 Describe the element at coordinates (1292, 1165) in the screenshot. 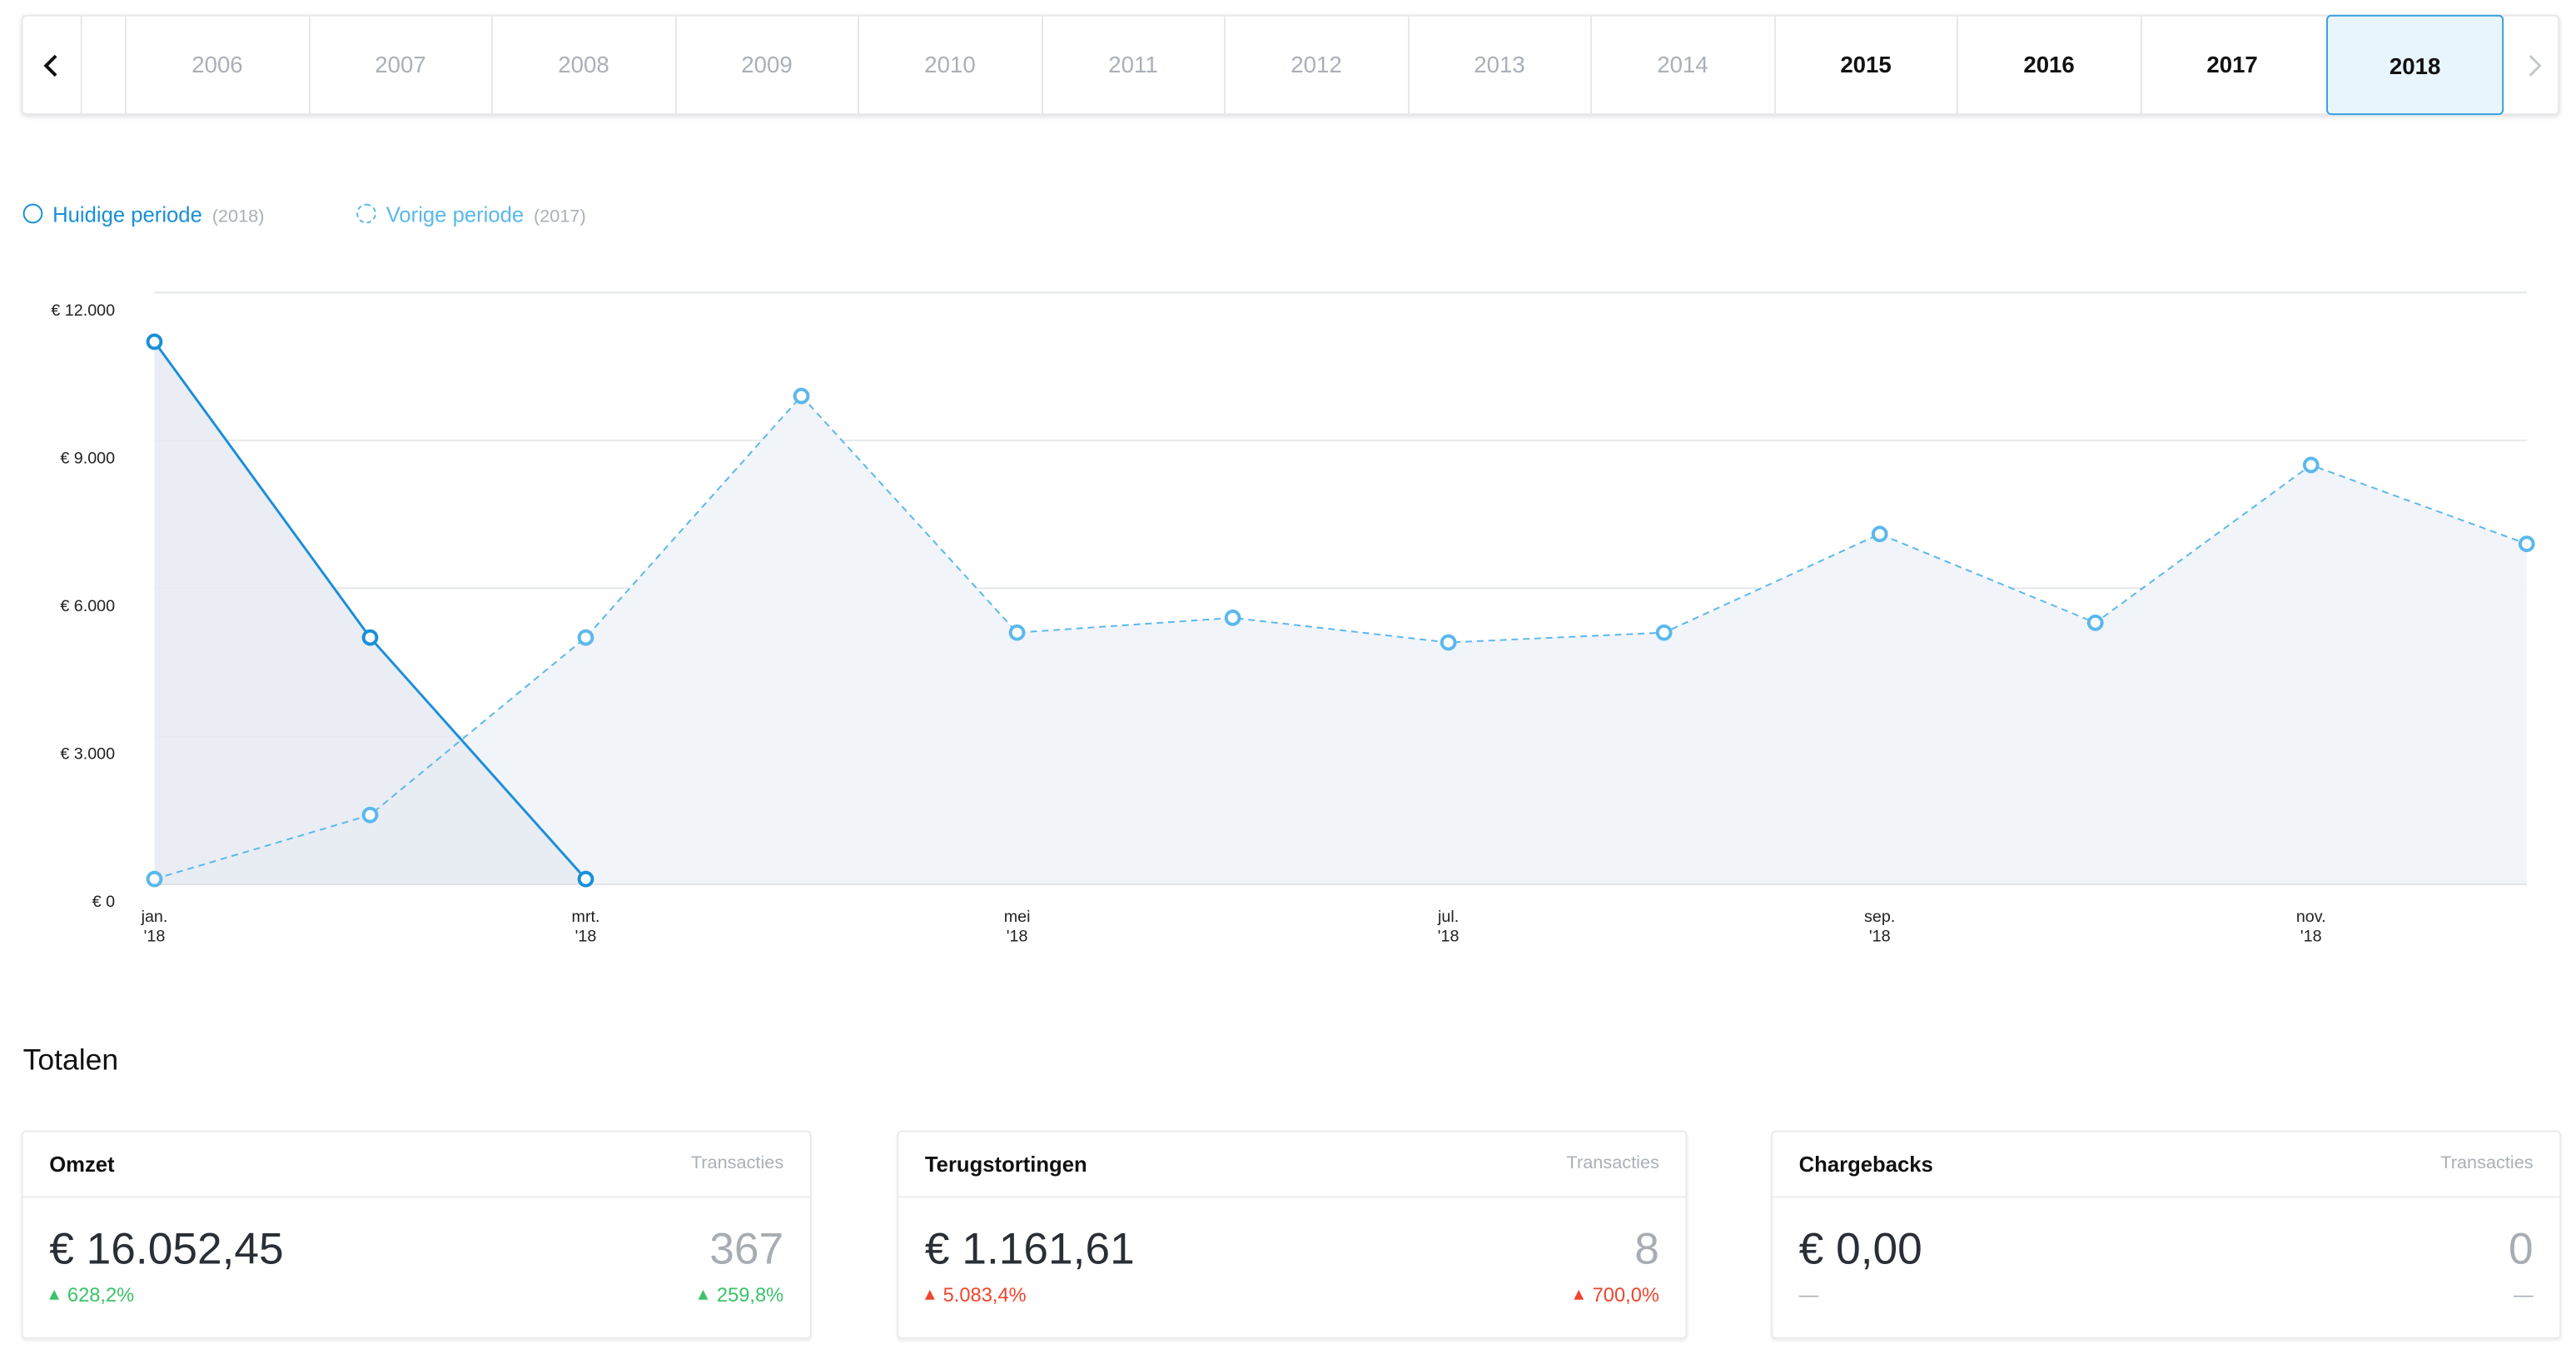

I see `card-header: Terugstortingen Transacties` at that location.